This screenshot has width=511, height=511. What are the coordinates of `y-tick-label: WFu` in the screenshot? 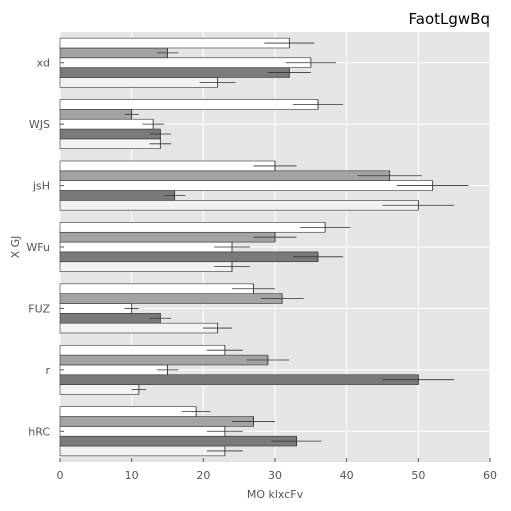 It's located at (38, 247).